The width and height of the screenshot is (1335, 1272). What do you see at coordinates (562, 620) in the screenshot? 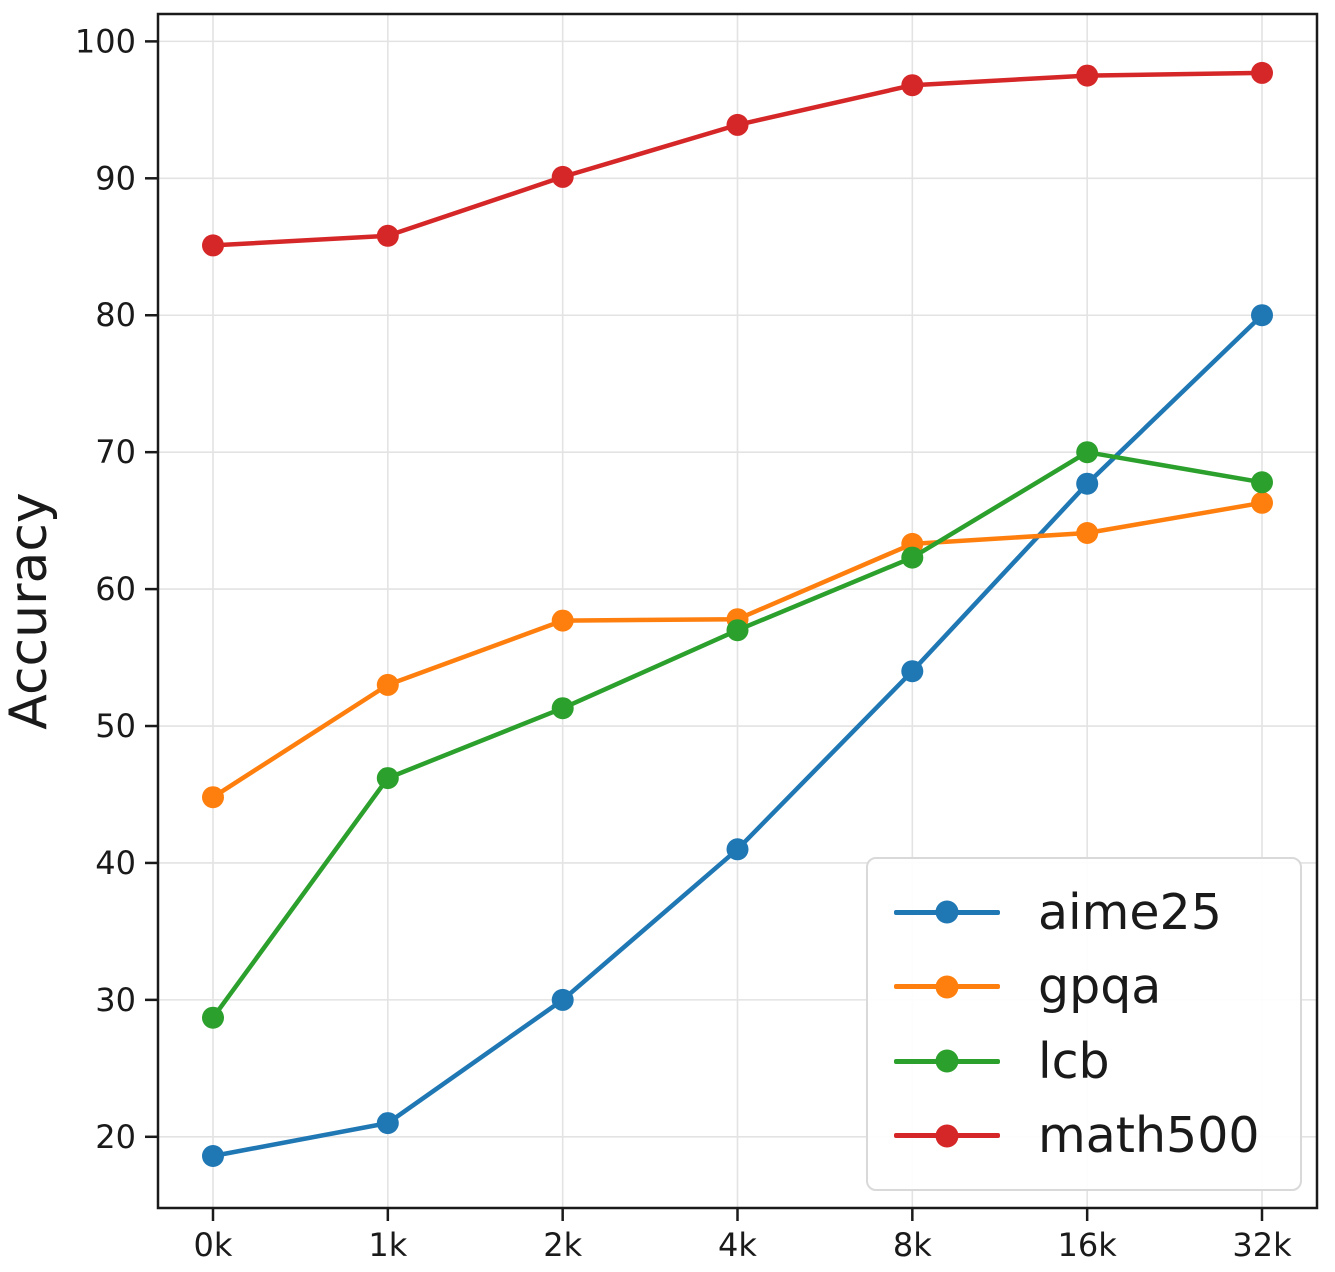
I see `data-point-gpqa-2k` at bounding box center [562, 620].